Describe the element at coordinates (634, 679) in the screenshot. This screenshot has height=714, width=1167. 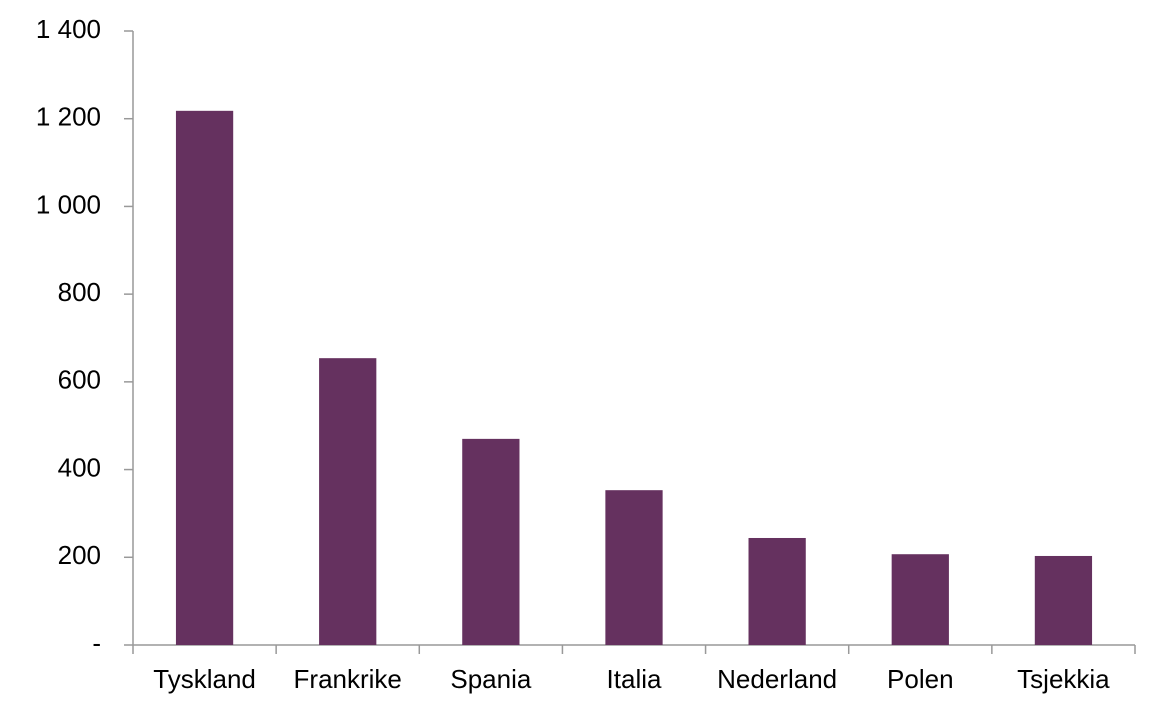
I see `x-tick-label: Italia` at that location.